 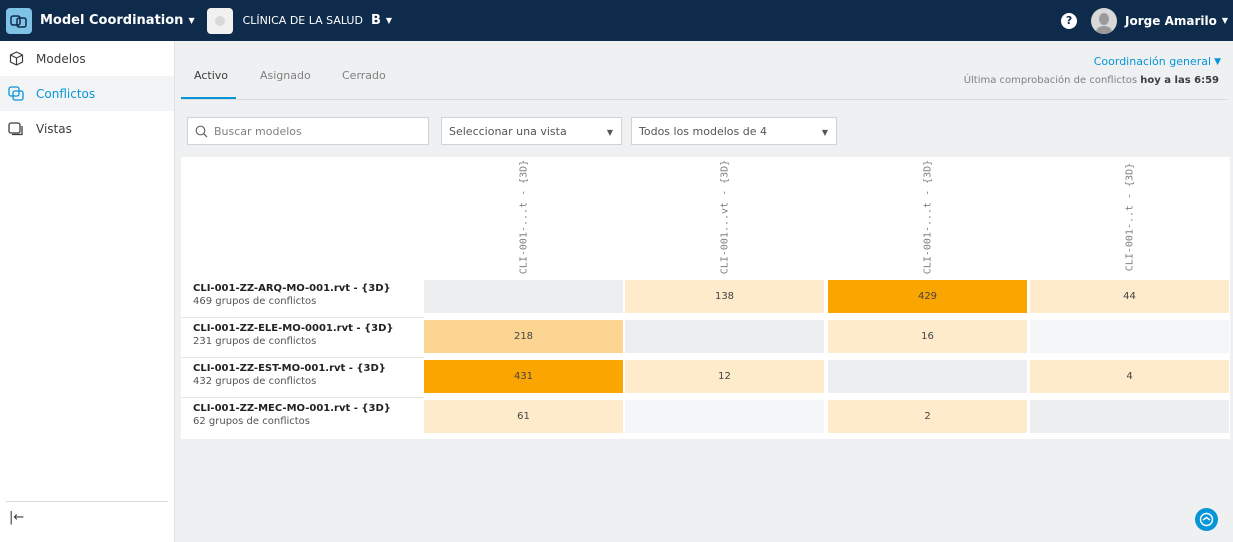 I want to click on model-name: CLI-001-ZZ-ELE-MO-0001.rvt - {3D}, so click(x=293, y=328).